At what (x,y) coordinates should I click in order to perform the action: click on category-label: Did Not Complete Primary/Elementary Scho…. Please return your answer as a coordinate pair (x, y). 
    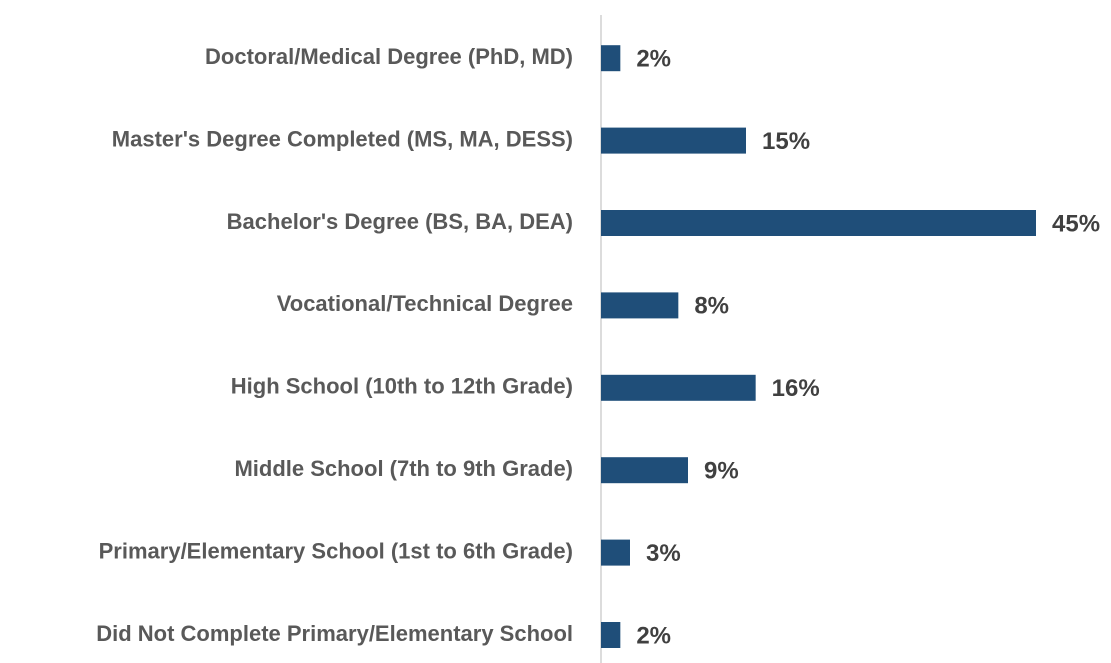
    Looking at the image, I should click on (334, 633).